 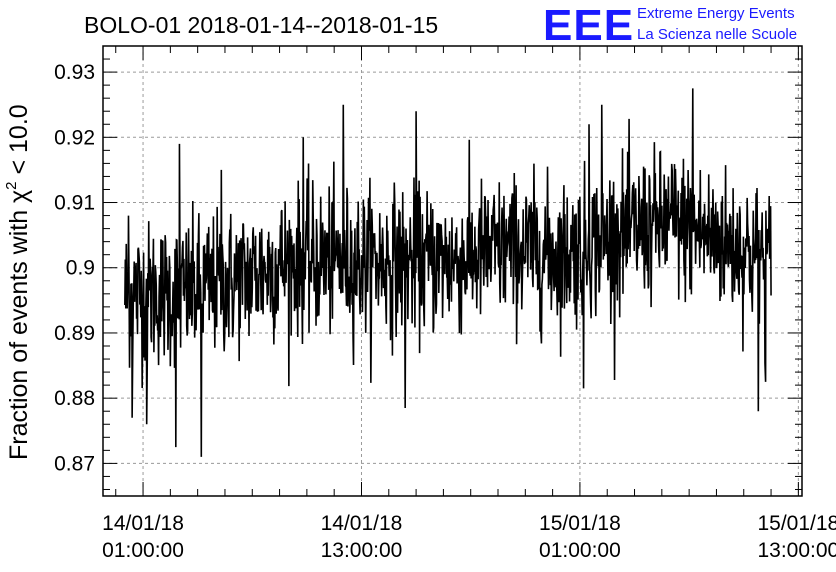 I want to click on y-tick-label: 0.88, so click(x=74, y=398).